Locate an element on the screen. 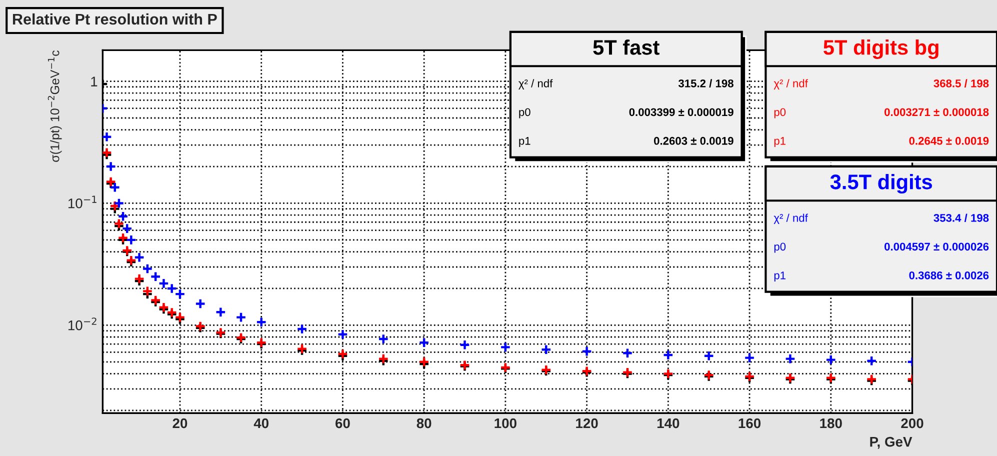 The image size is (997, 456). x-tick-label: 60 is located at coordinates (342, 423).